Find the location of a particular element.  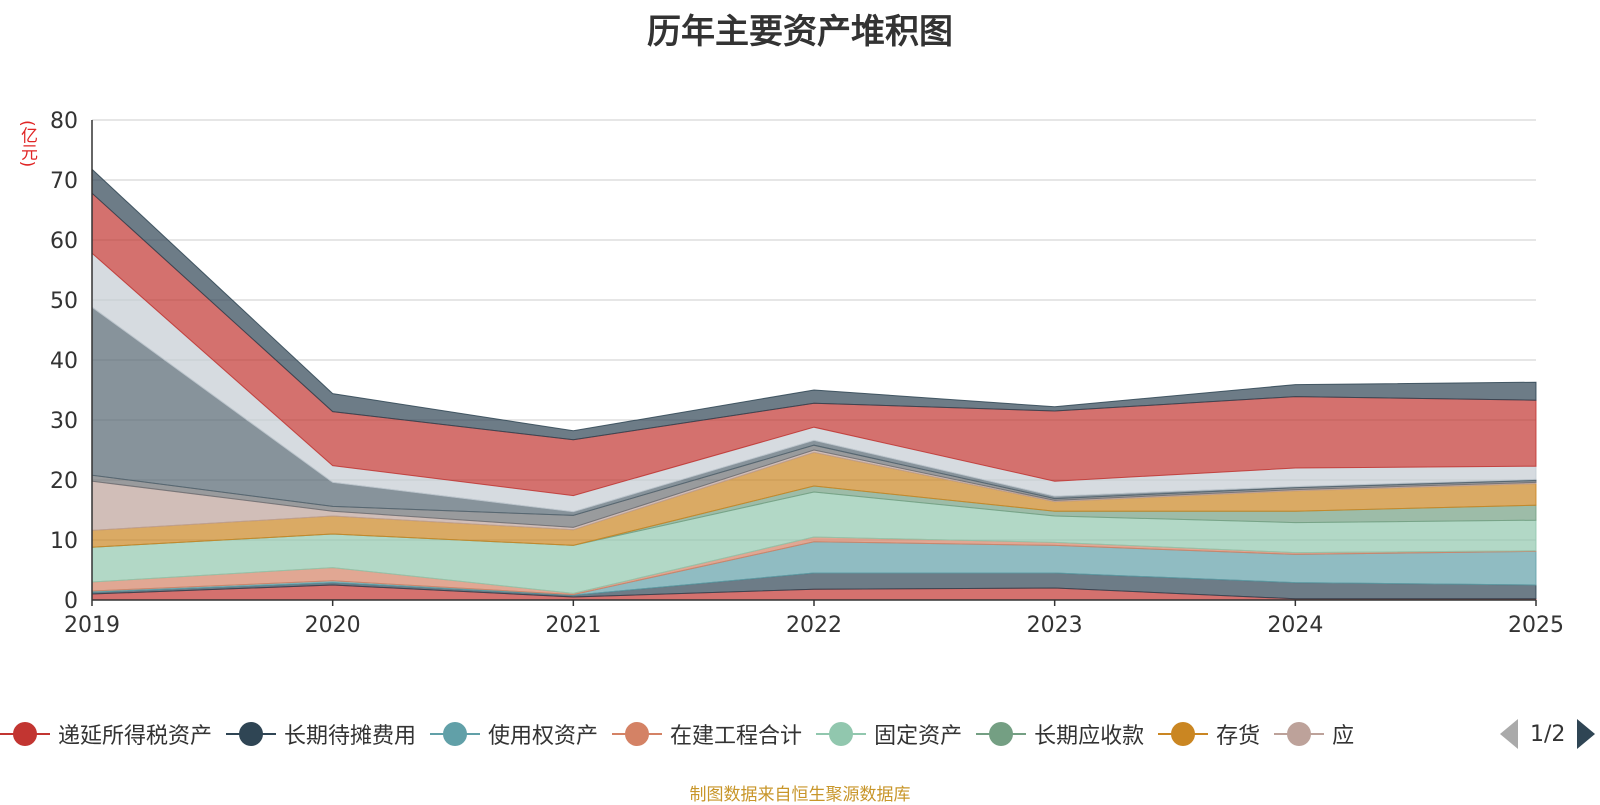

y-tick-label-10: 10 is located at coordinates (64, 541).